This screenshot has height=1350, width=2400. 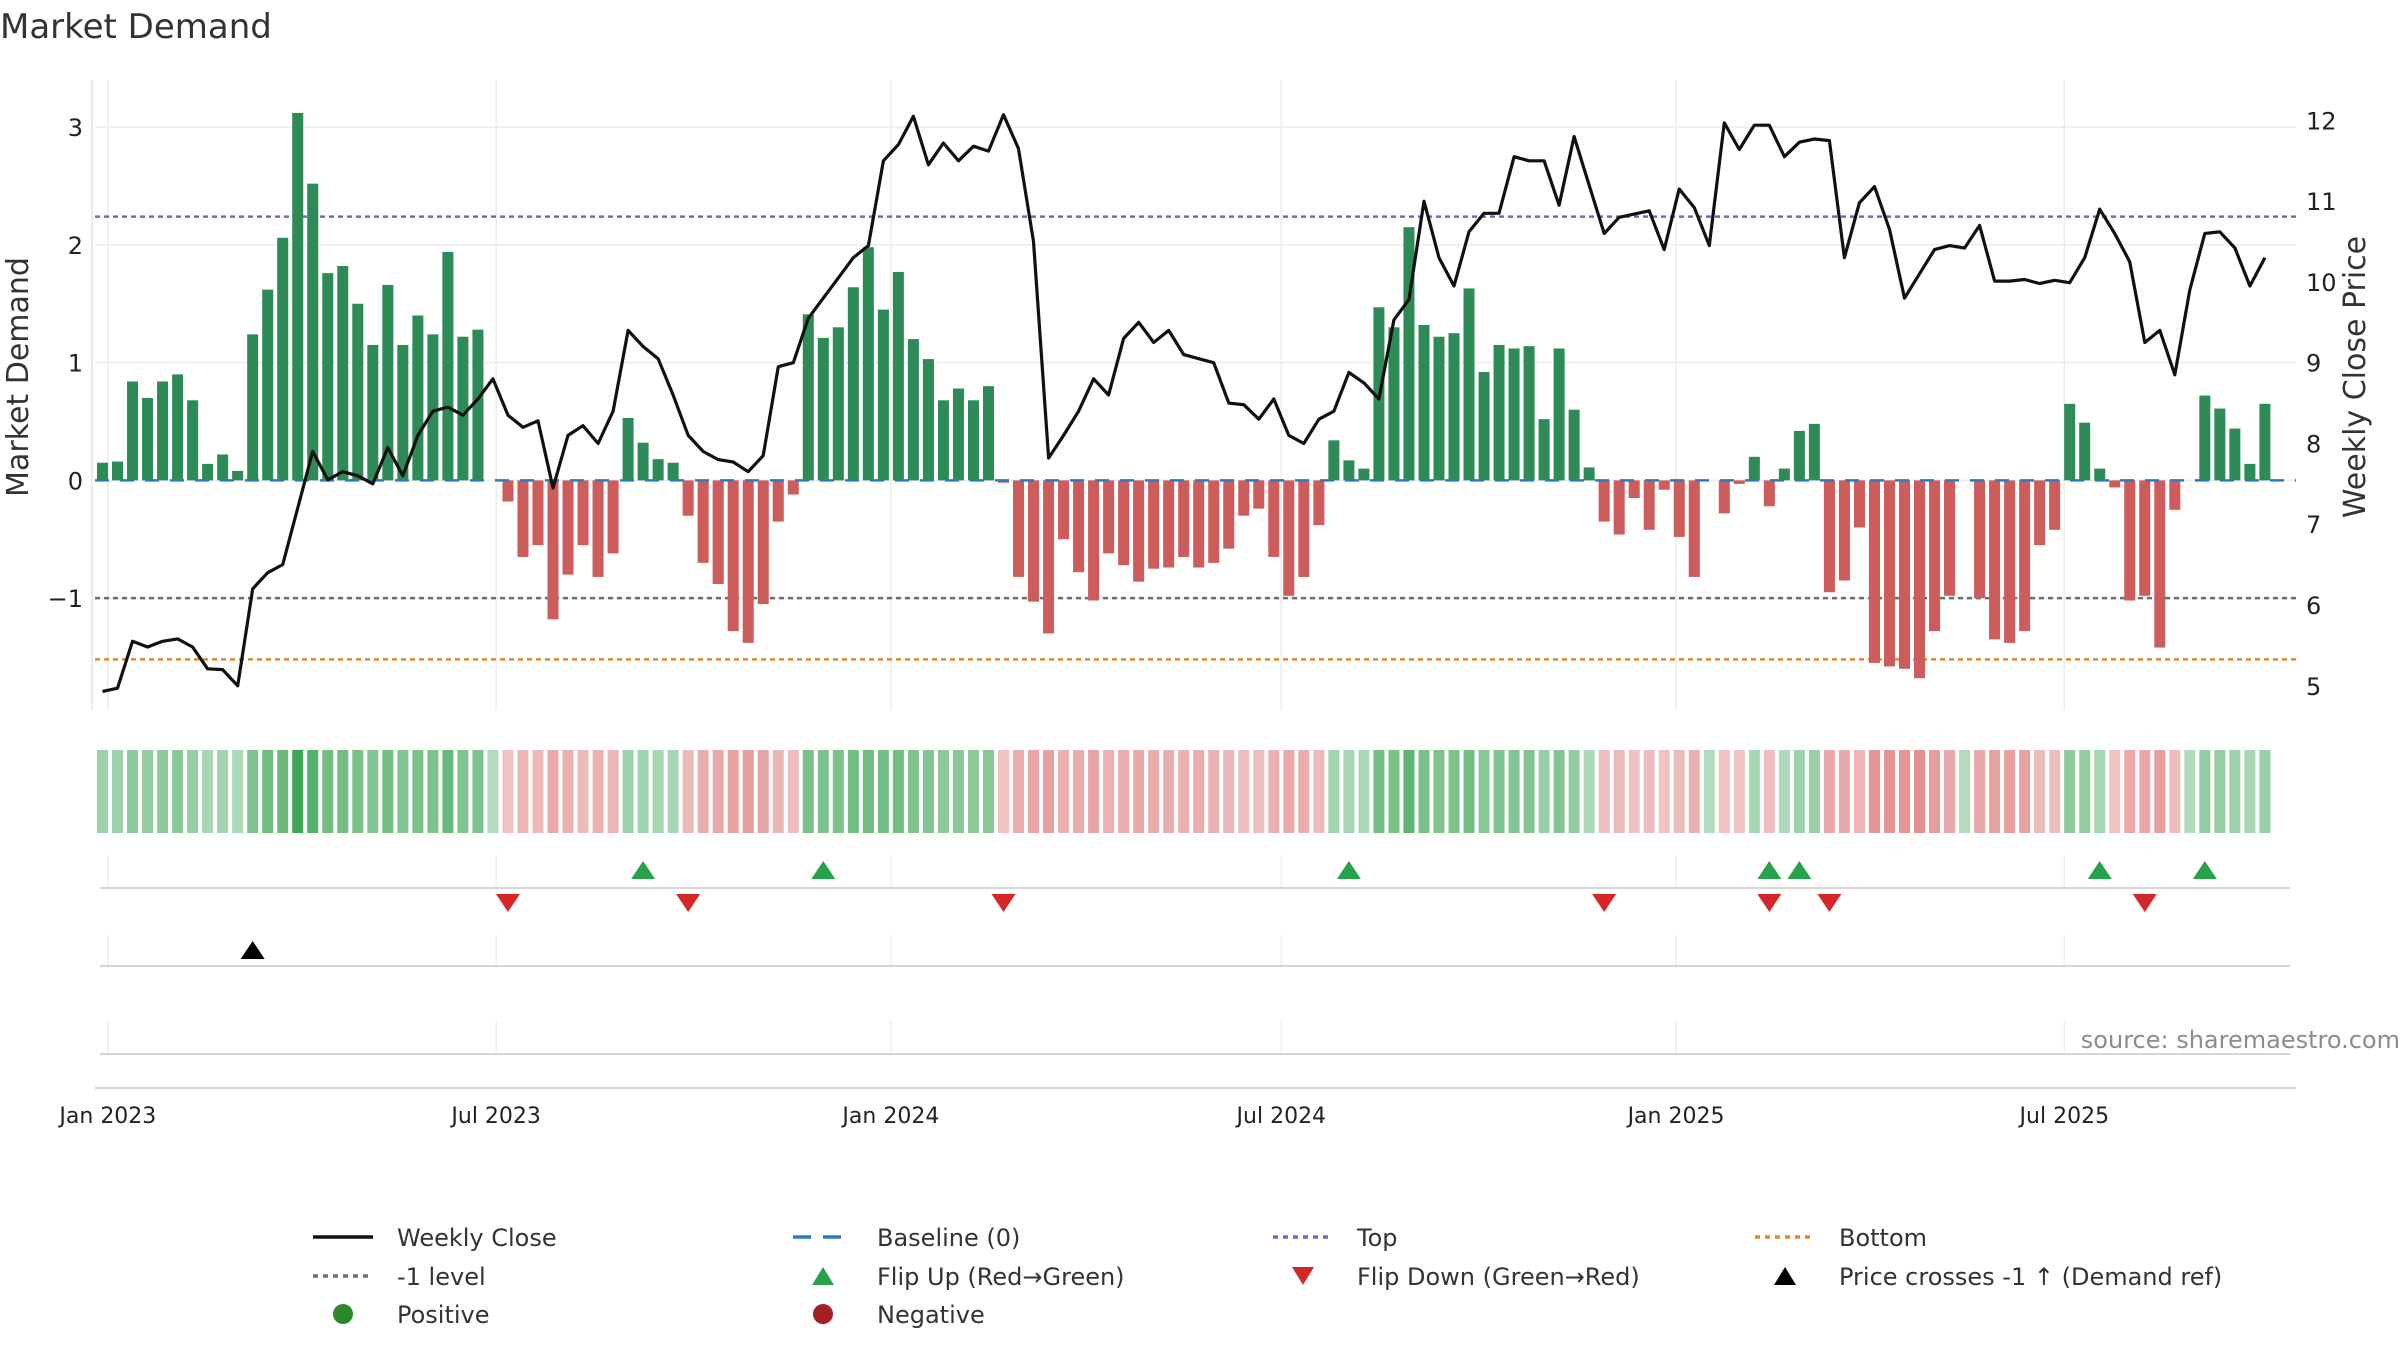 I want to click on legend-item: Price crosses -1 ↑ (Demand ref), so click(x=1998, y=1277).